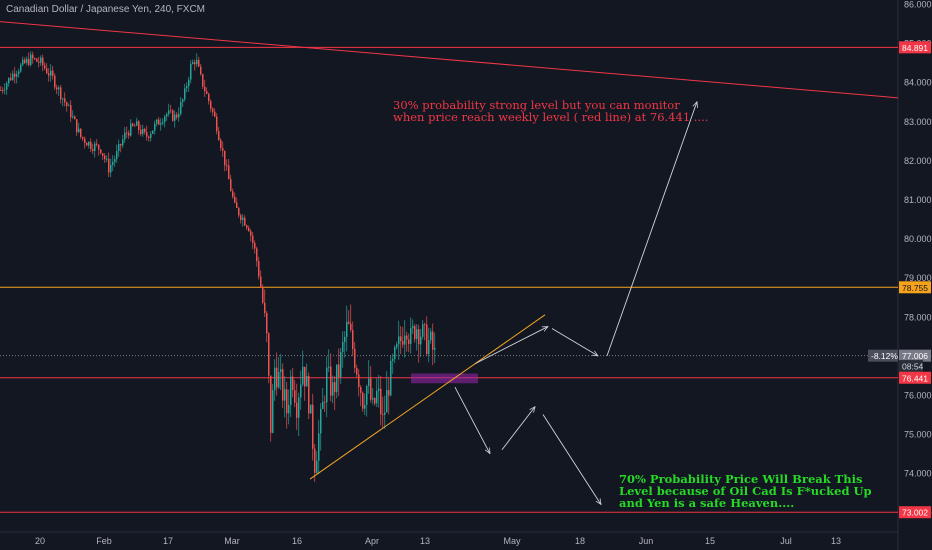  Describe the element at coordinates (710, 541) in the screenshot. I see `x-tick-label: 15` at that location.